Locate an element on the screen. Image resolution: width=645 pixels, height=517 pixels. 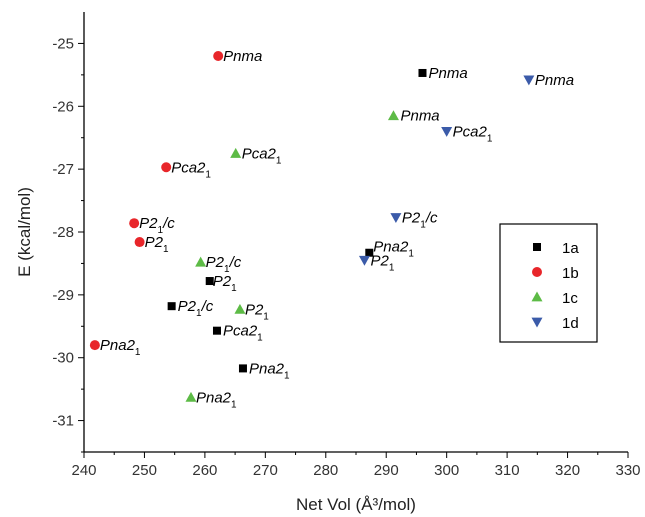
x-tick-label: 250 is located at coordinates (144, 470).